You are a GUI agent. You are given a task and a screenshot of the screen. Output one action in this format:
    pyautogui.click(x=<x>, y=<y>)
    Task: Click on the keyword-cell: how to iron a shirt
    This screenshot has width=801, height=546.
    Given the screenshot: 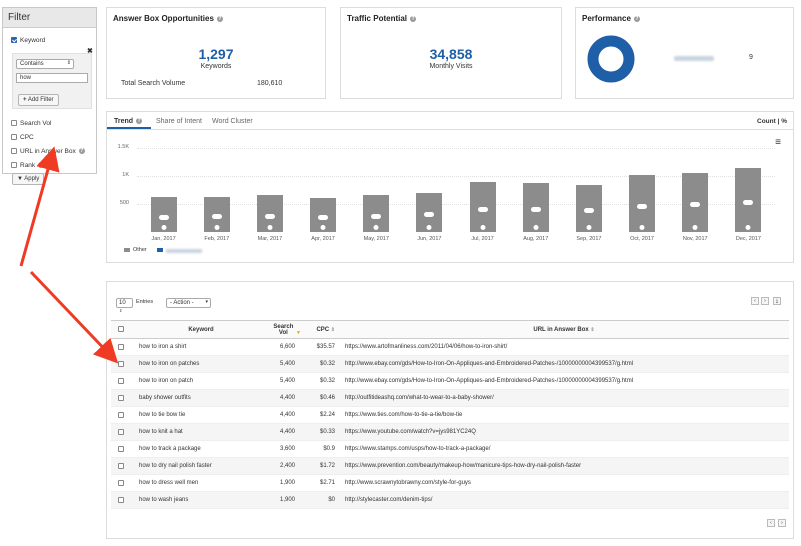 What is the action you would take?
    pyautogui.click(x=201, y=347)
    